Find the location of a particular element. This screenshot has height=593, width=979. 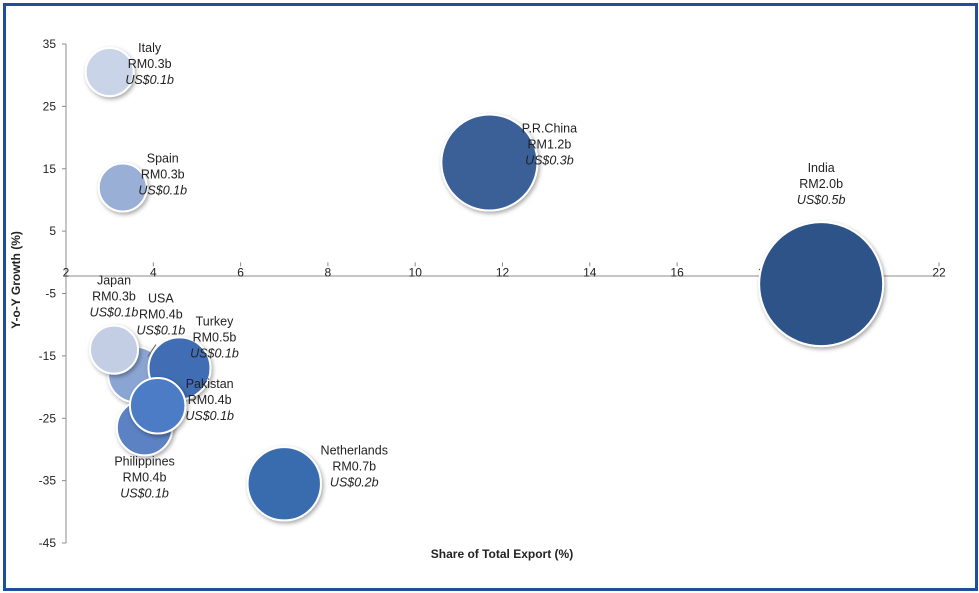

label-philippines-name: Philippines is located at coordinates (144, 462).